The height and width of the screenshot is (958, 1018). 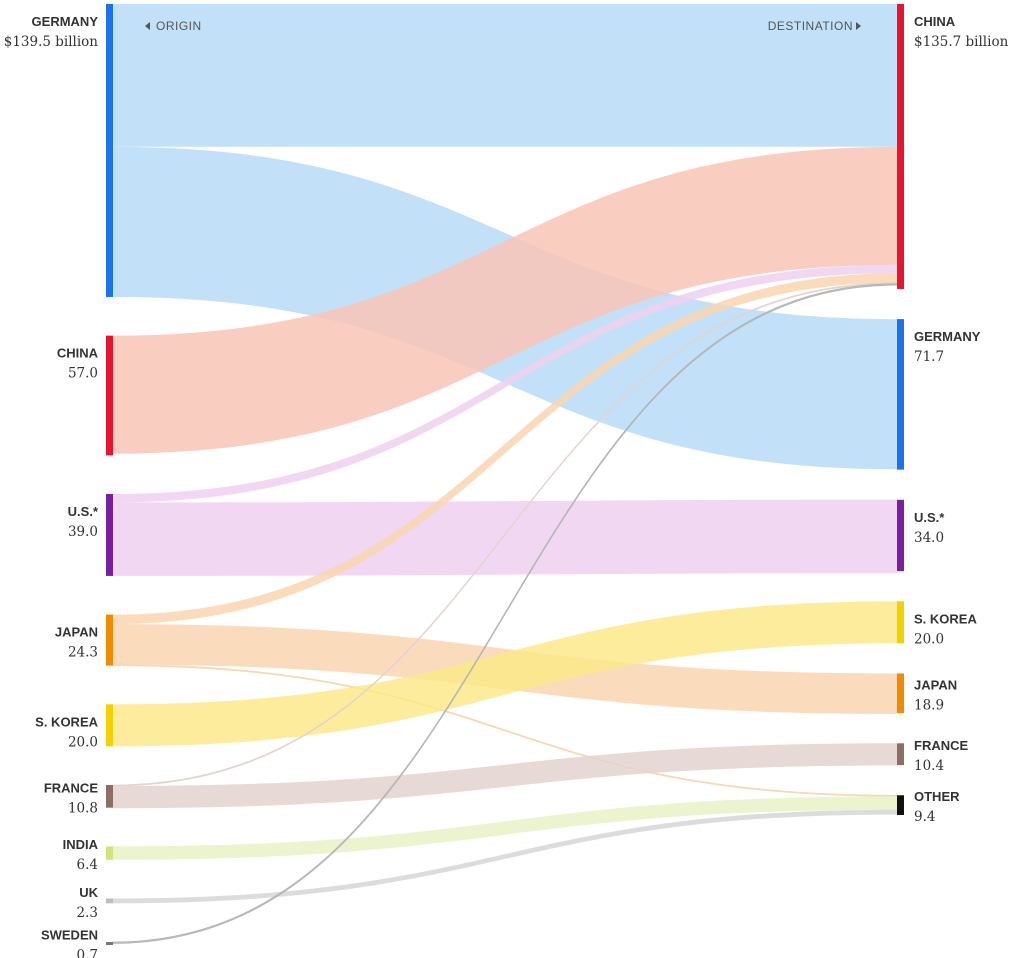 What do you see at coordinates (83, 532) in the screenshot?
I see `origin-value-us: 39.0` at bounding box center [83, 532].